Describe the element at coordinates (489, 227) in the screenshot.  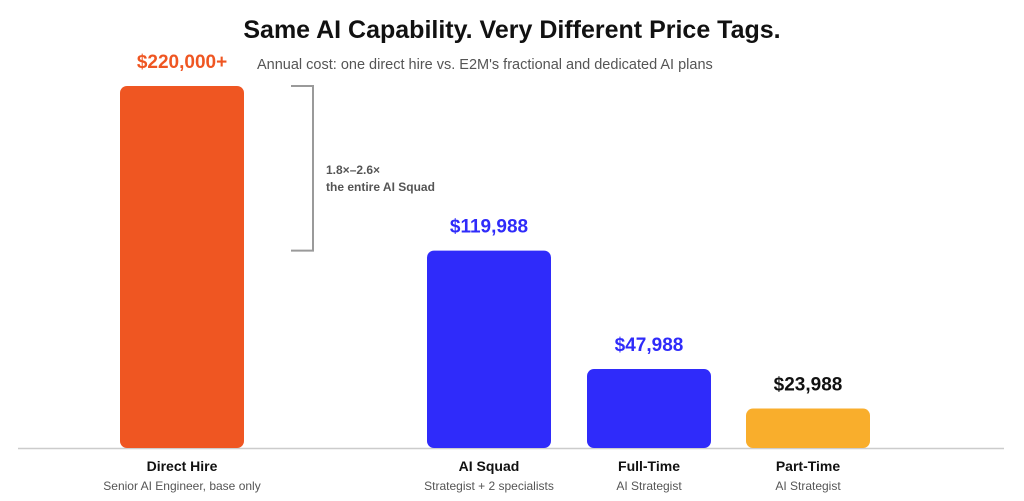
I see `value-label-ai-squad: $119,988` at that location.